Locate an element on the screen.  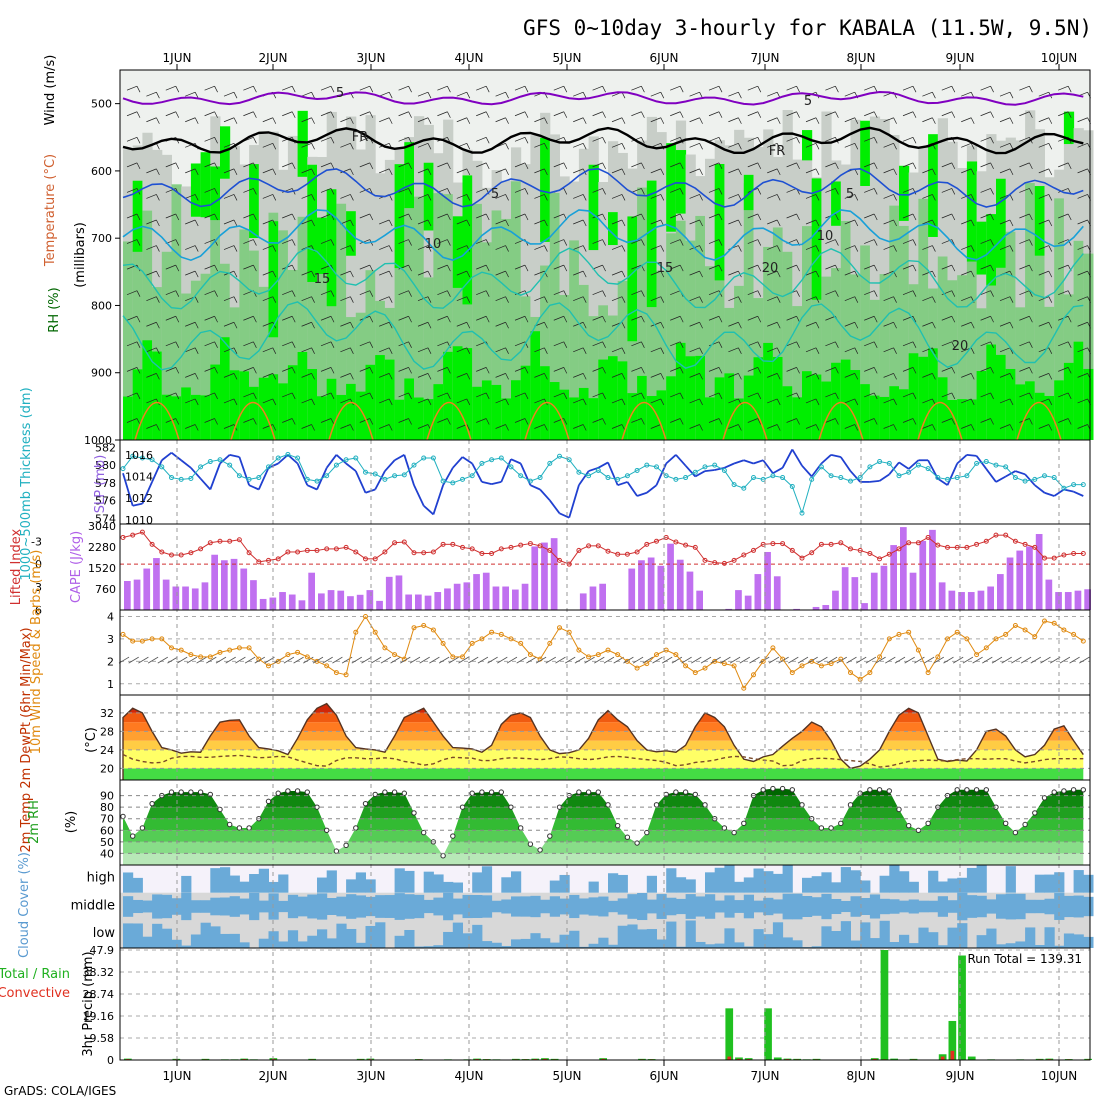
wind-line-segment is located at coordinates (380, 640).